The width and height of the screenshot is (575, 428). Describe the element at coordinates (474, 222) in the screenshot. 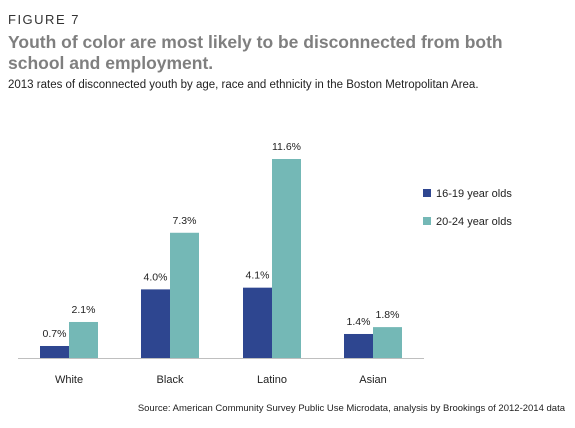

I see `legend-label-series-2: 20-24 year olds` at that location.